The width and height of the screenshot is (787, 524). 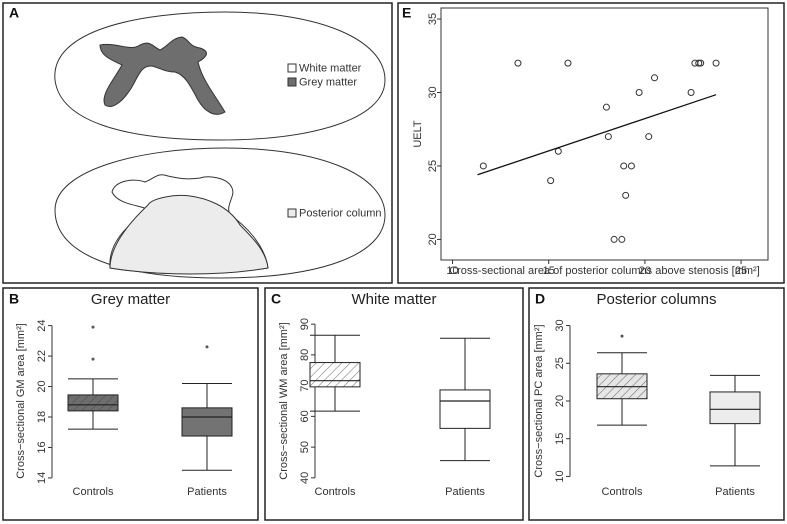 What do you see at coordinates (539, 400) in the screenshot?
I see `y-axis-label: Cross−sectional PC area [mm²]` at bounding box center [539, 400].